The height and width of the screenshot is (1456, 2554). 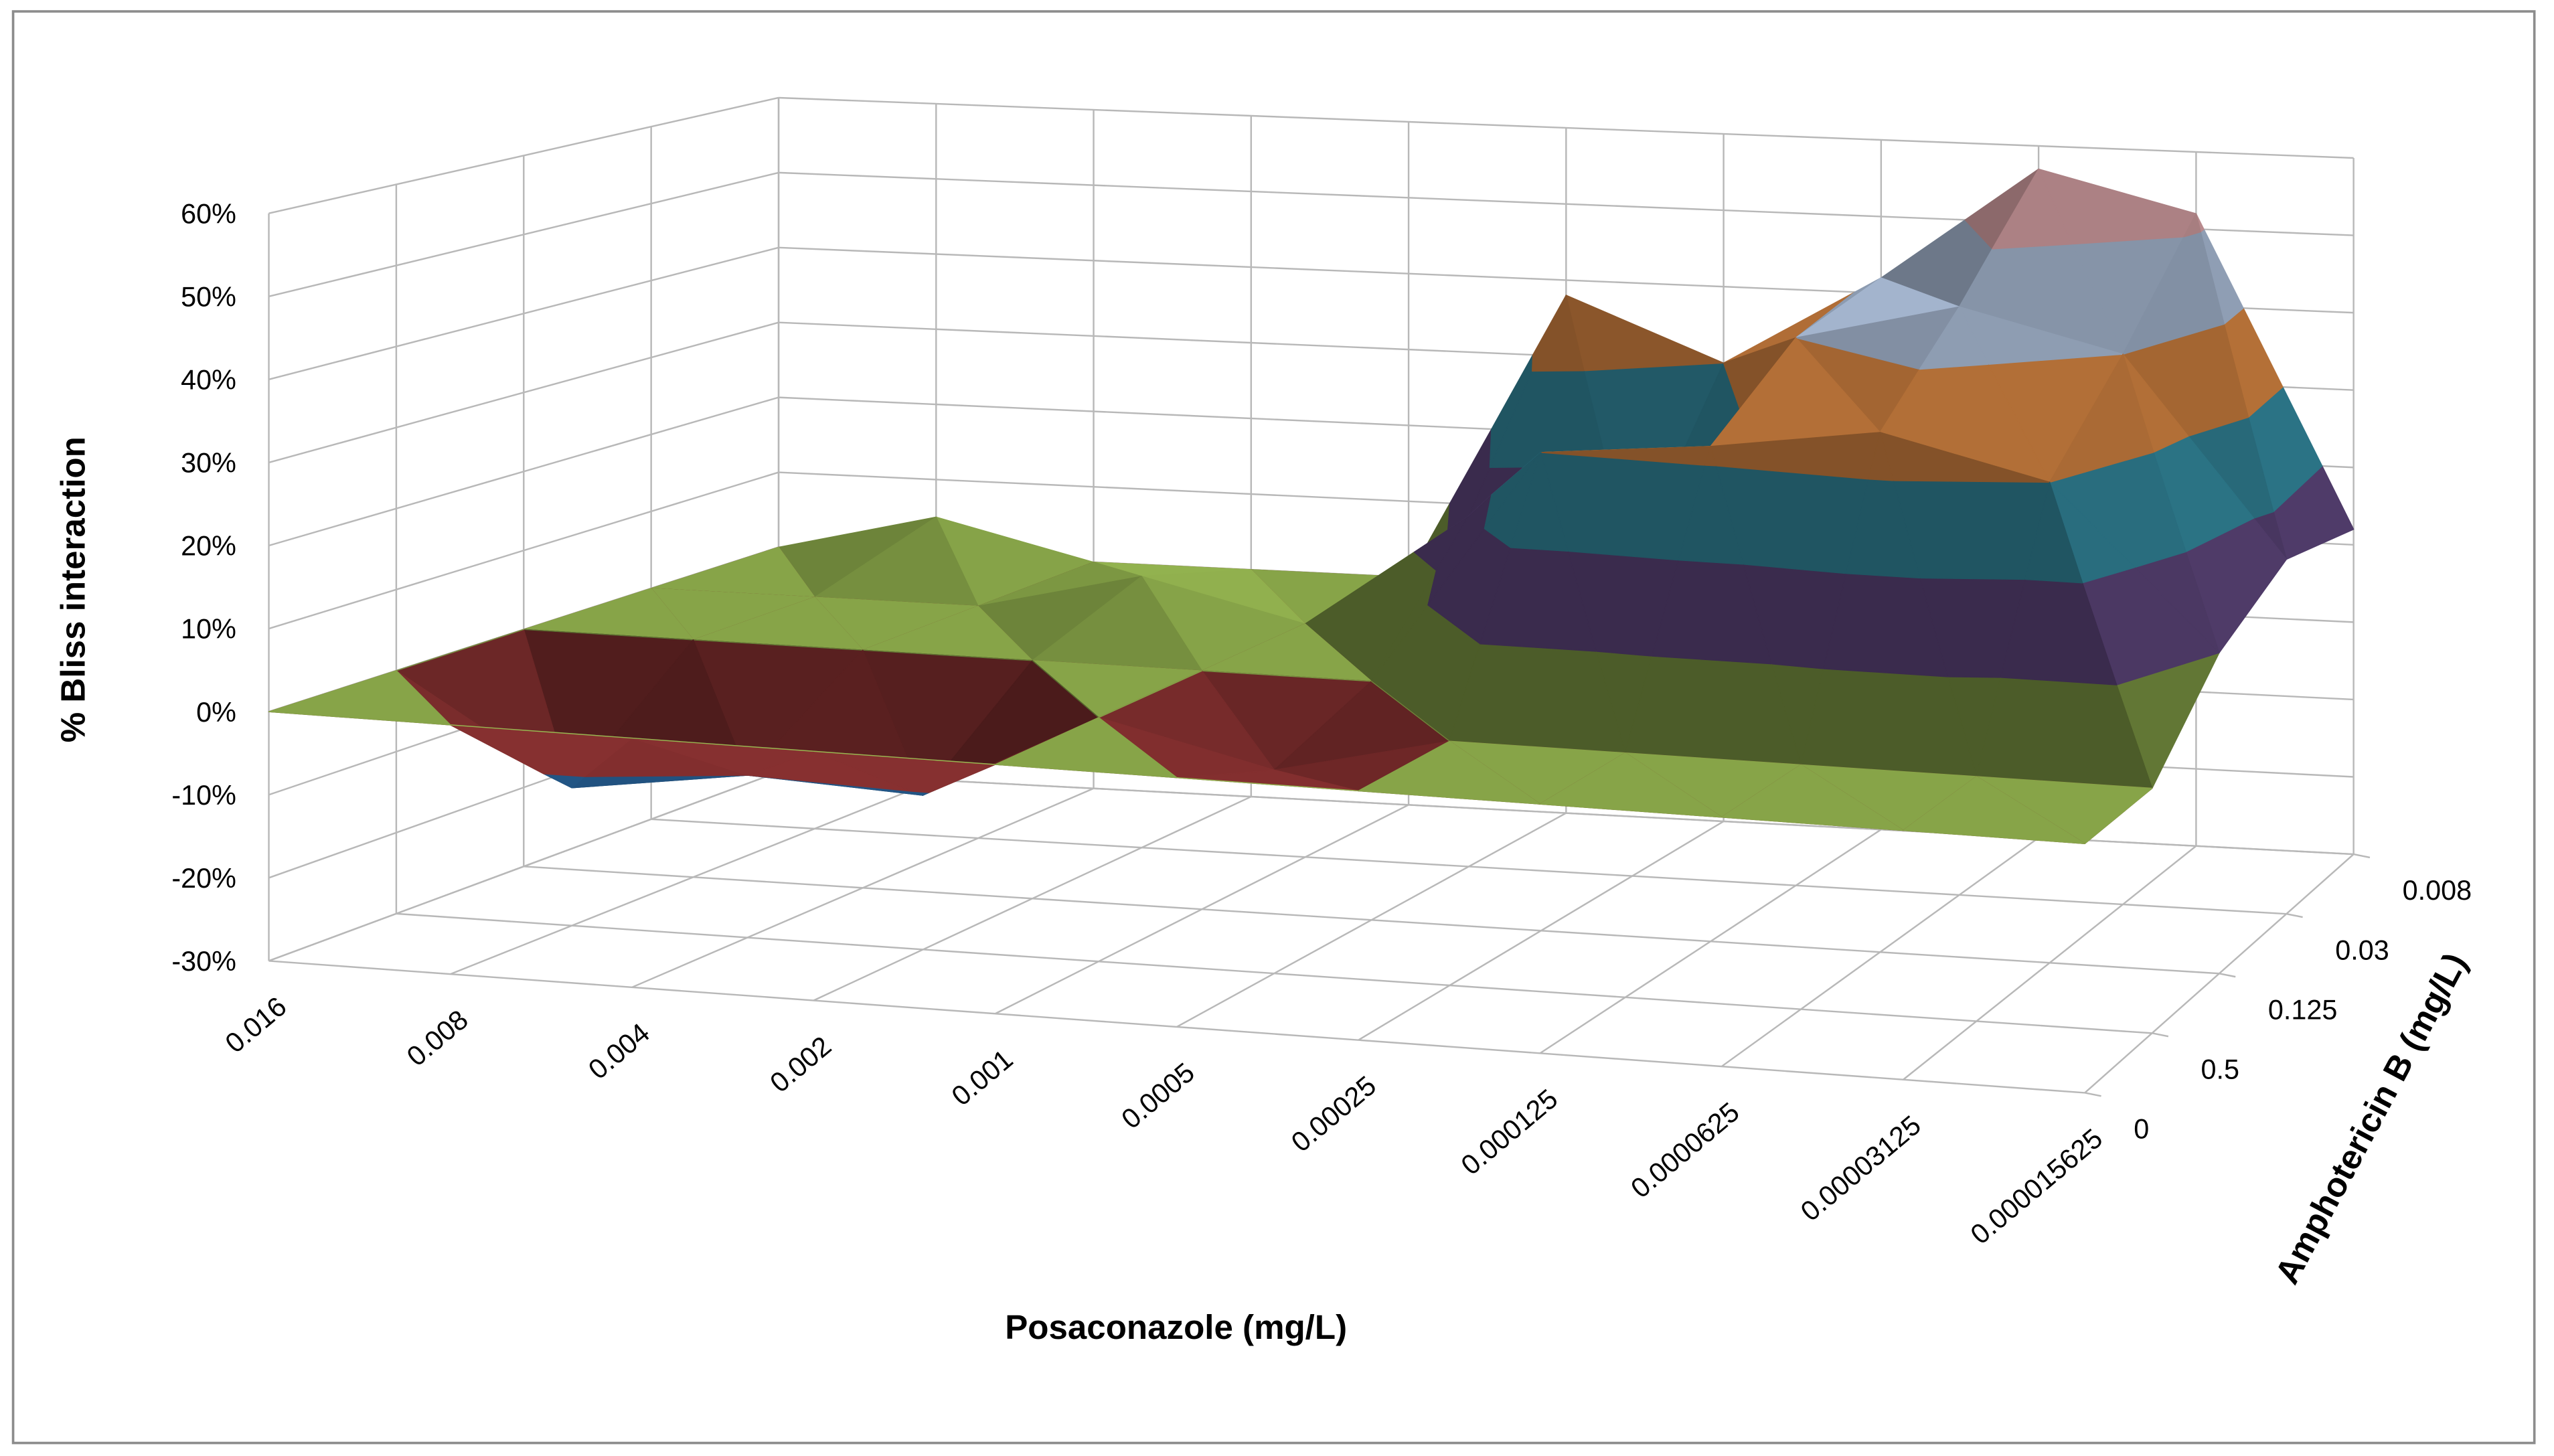 What do you see at coordinates (208, 379) in the screenshot?
I see `z-tick-label: 40%` at bounding box center [208, 379].